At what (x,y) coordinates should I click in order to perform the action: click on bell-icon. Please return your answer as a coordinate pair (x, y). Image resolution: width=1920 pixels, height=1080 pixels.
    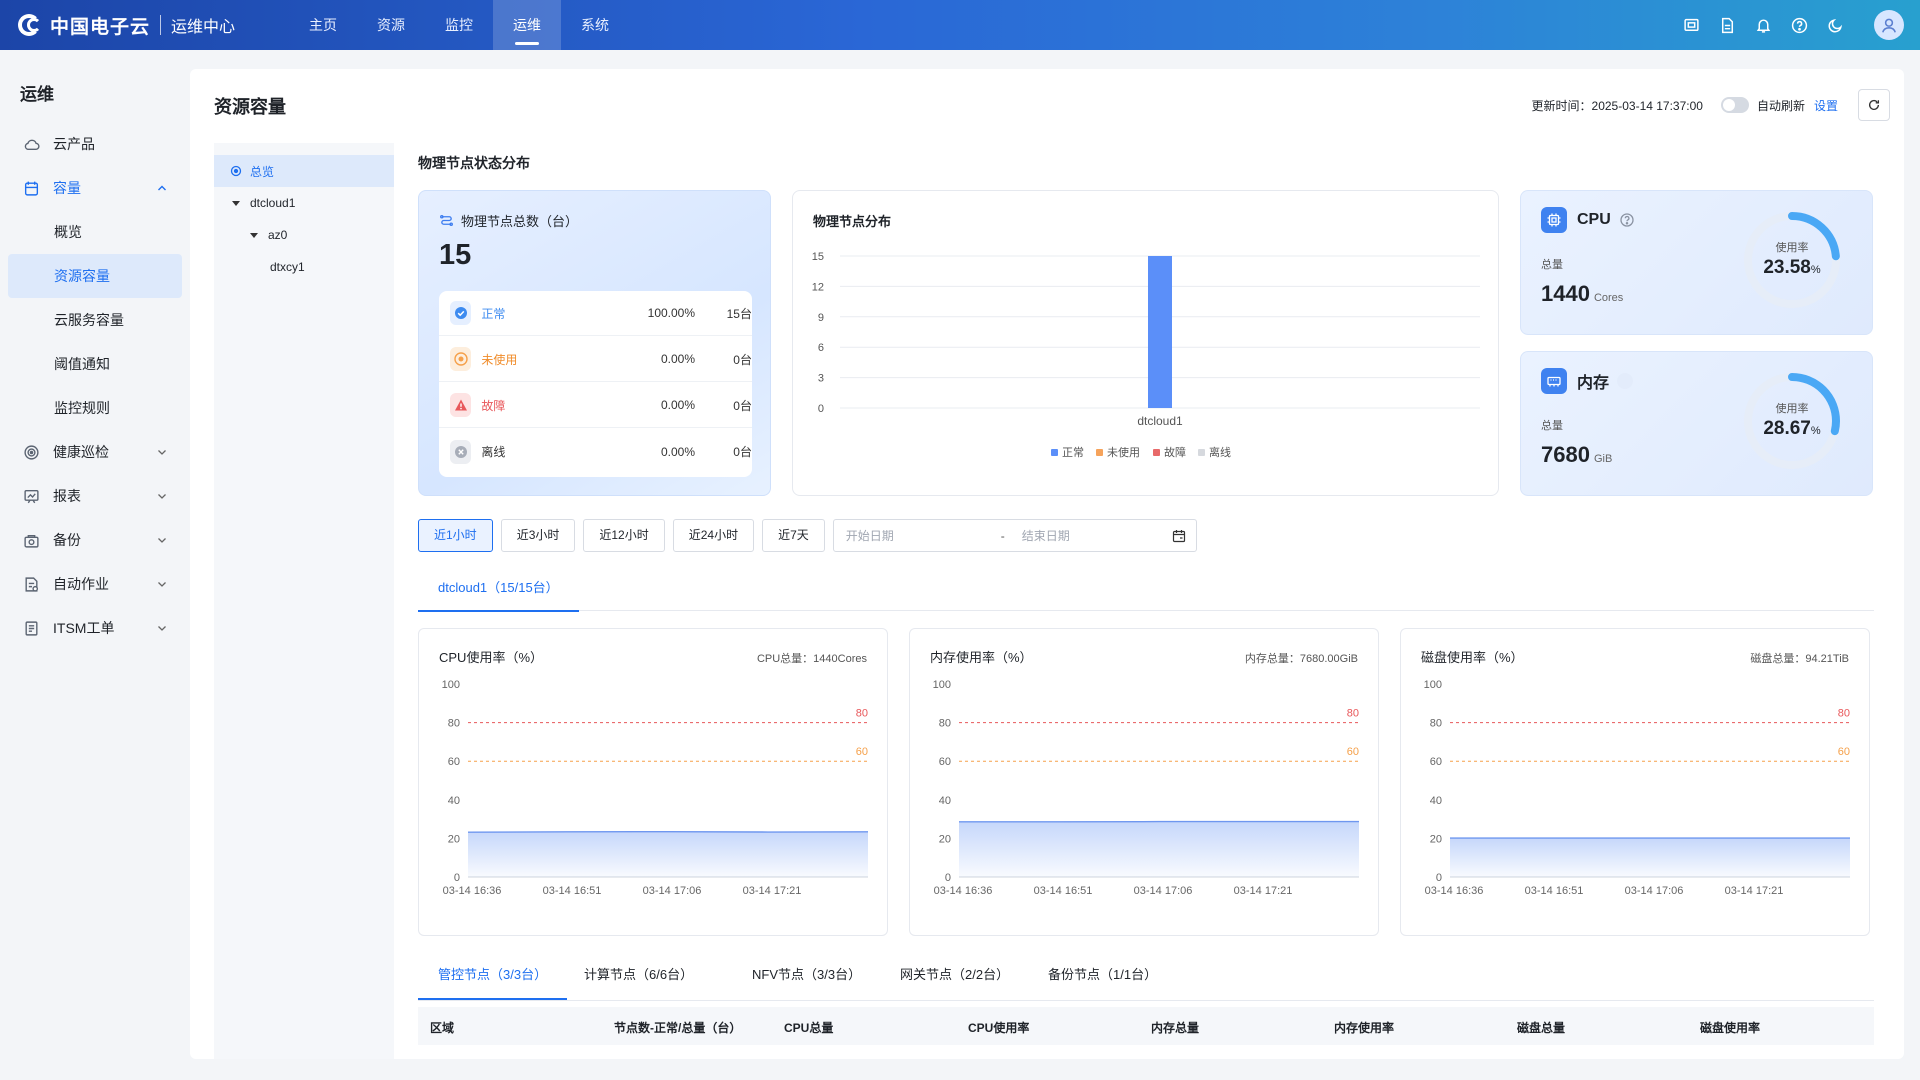
    Looking at the image, I should click on (1763, 25).